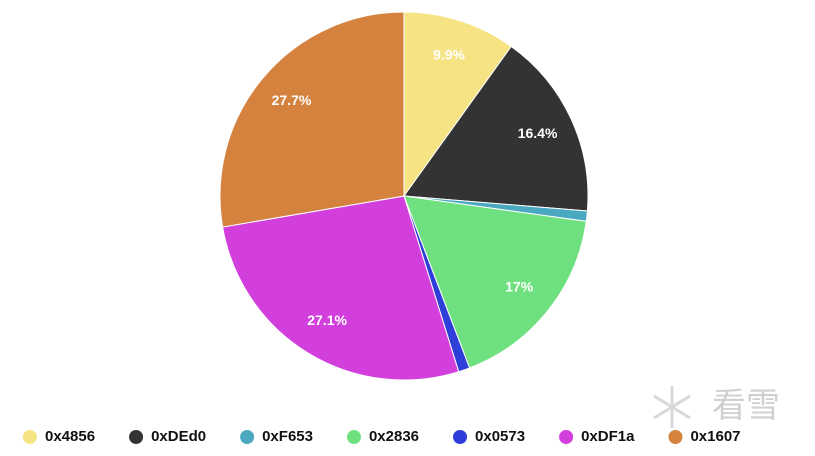 Image resolution: width=815 pixels, height=456 pixels. Describe the element at coordinates (292, 100) in the screenshot. I see `value-label: 27.7%` at that location.